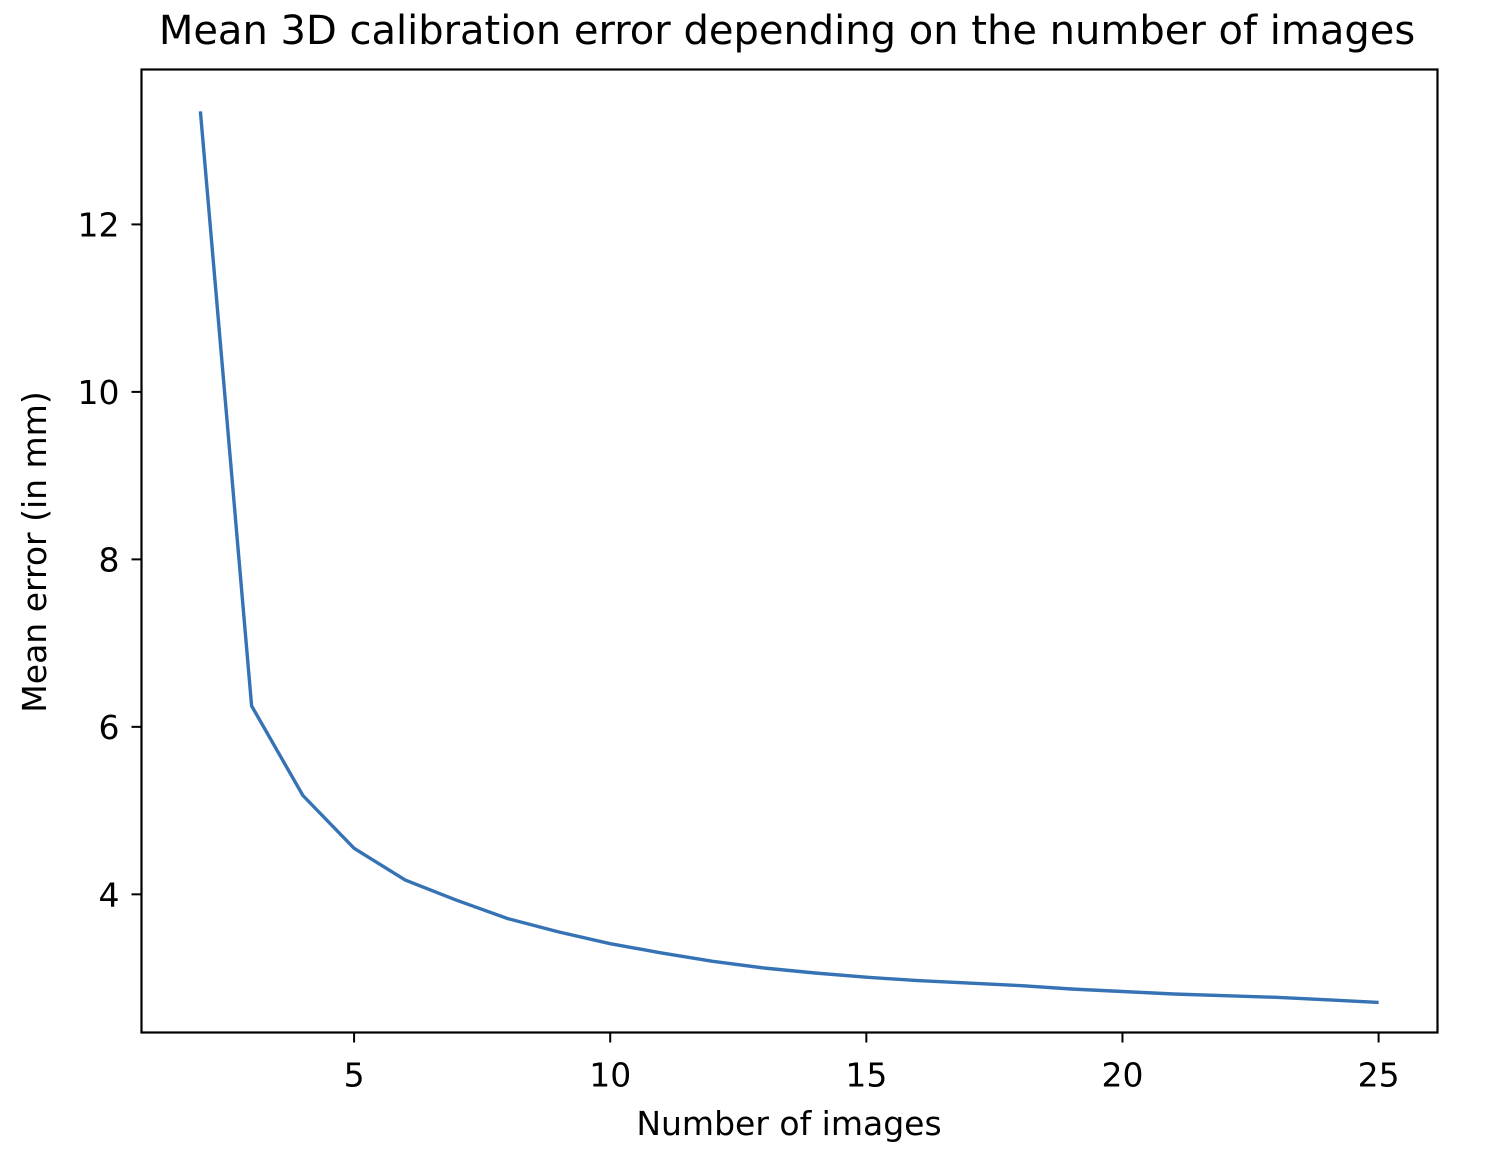 This screenshot has height=1158, width=1486. Describe the element at coordinates (354, 1075) in the screenshot. I see `x-tick-label: 5` at that location.